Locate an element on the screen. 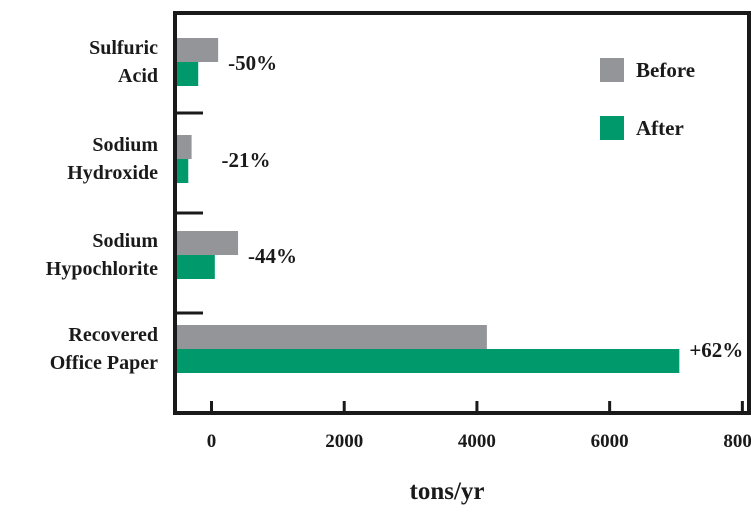  category-label-line: Hypochlorite is located at coordinates (102, 269).